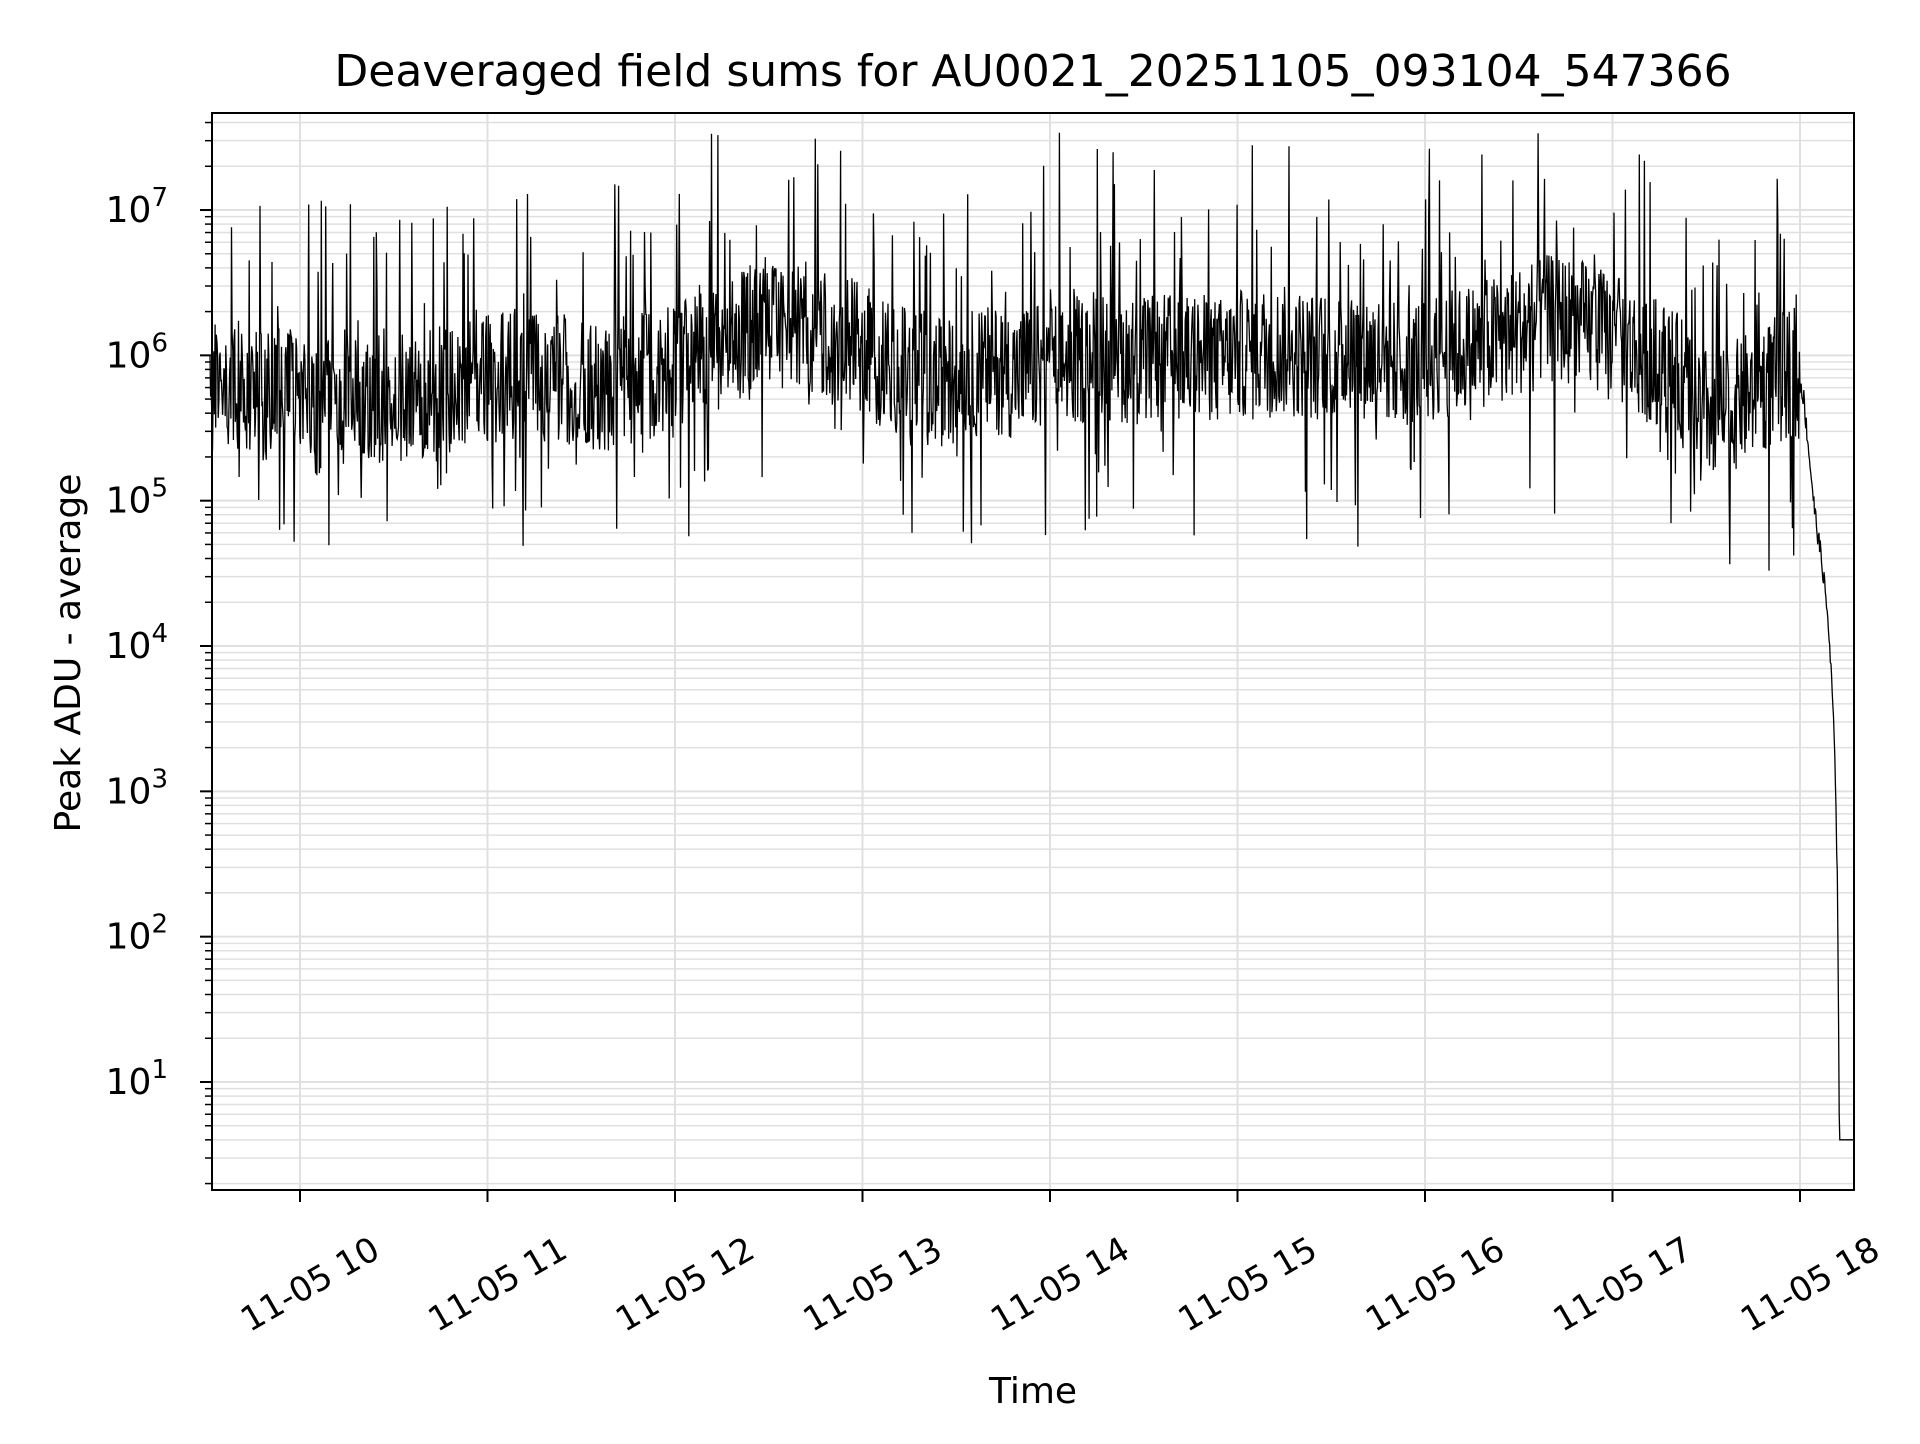 This screenshot has width=1920, height=1444. What do you see at coordinates (159, 634) in the screenshot?
I see `y-tick-exponent: 4` at bounding box center [159, 634].